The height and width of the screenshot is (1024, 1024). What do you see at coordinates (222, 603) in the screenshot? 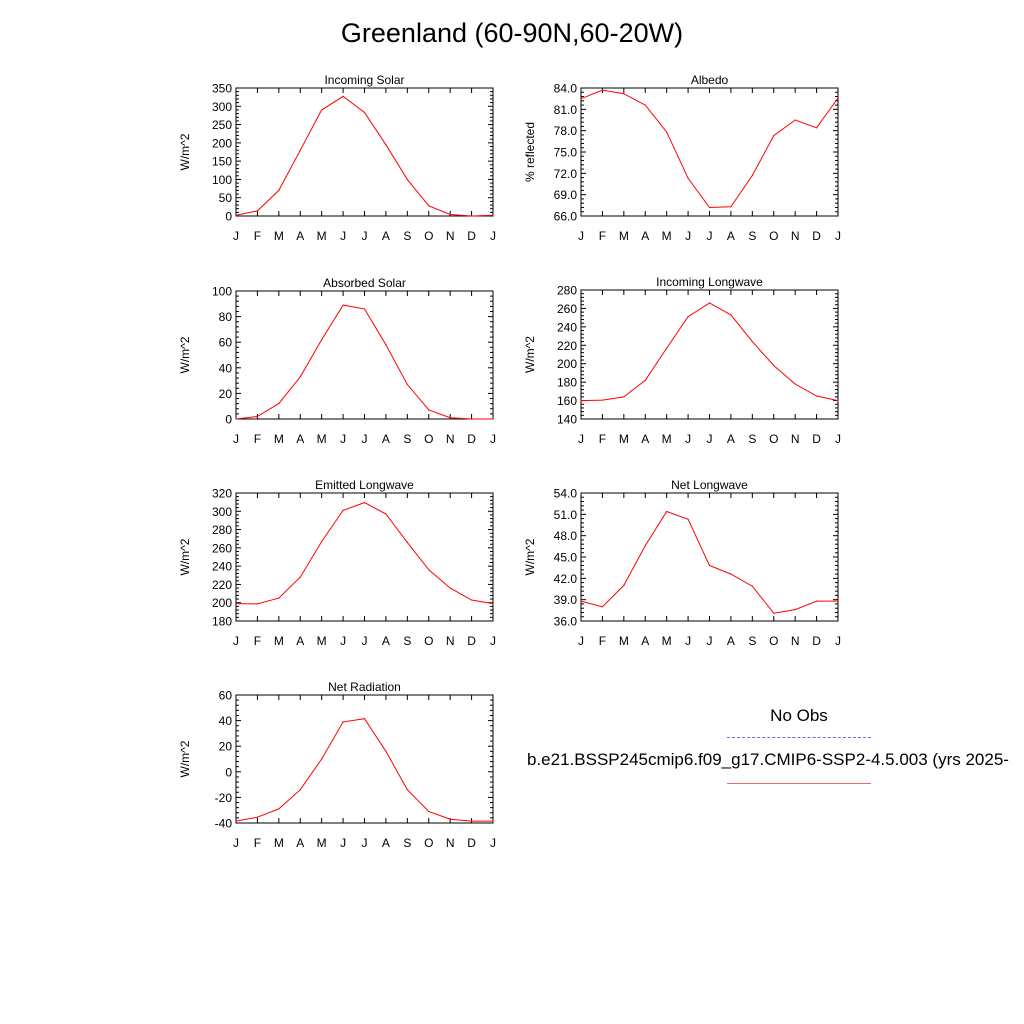
I see `y-tick-label: 200` at bounding box center [222, 603].